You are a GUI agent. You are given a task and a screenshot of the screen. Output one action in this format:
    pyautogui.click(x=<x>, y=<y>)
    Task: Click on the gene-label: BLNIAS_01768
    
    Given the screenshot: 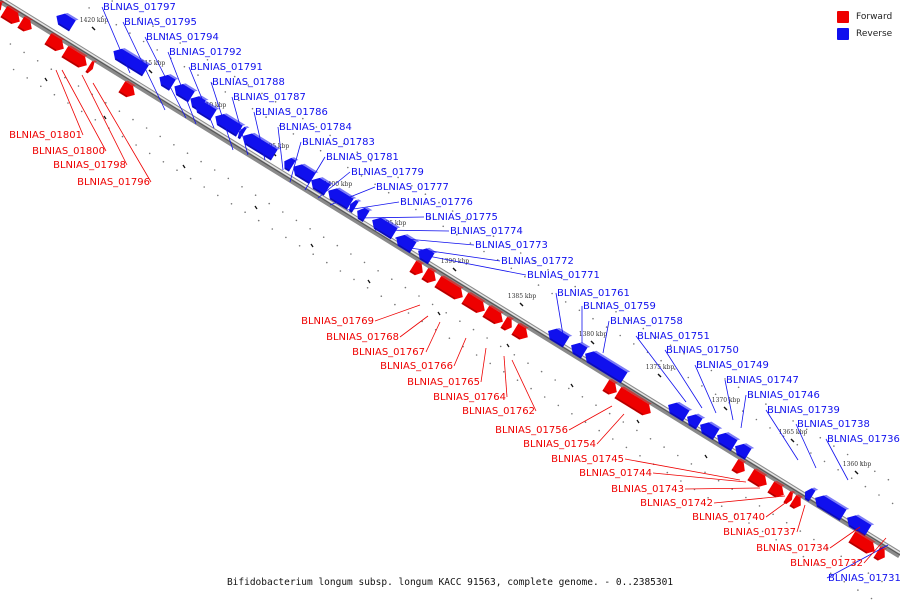 What is the action you would take?
    pyautogui.click(x=362, y=337)
    